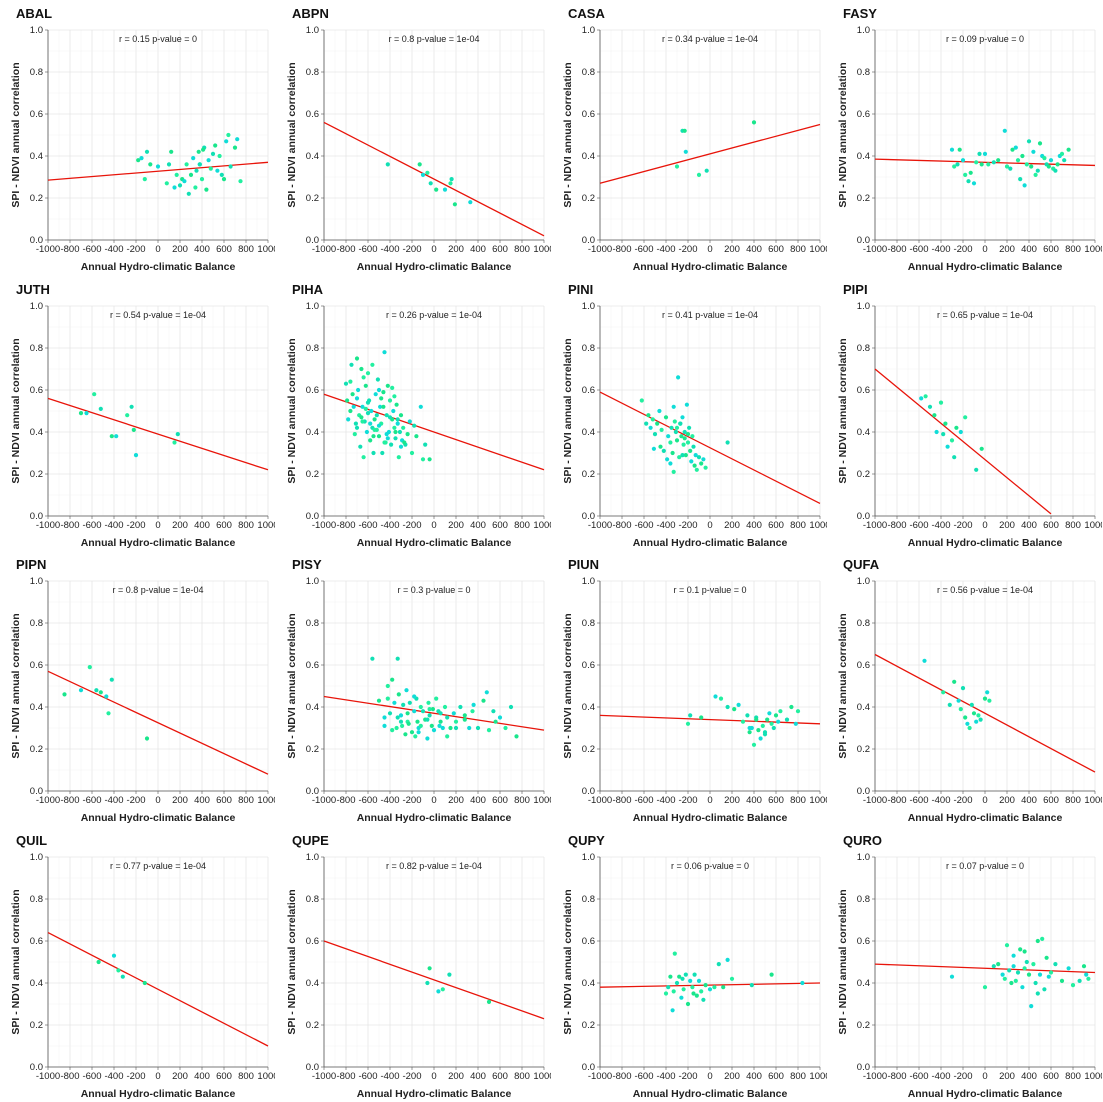  What do you see at coordinates (312, 72) in the screenshot?
I see `y-tick-label: 0.8` at bounding box center [312, 72].